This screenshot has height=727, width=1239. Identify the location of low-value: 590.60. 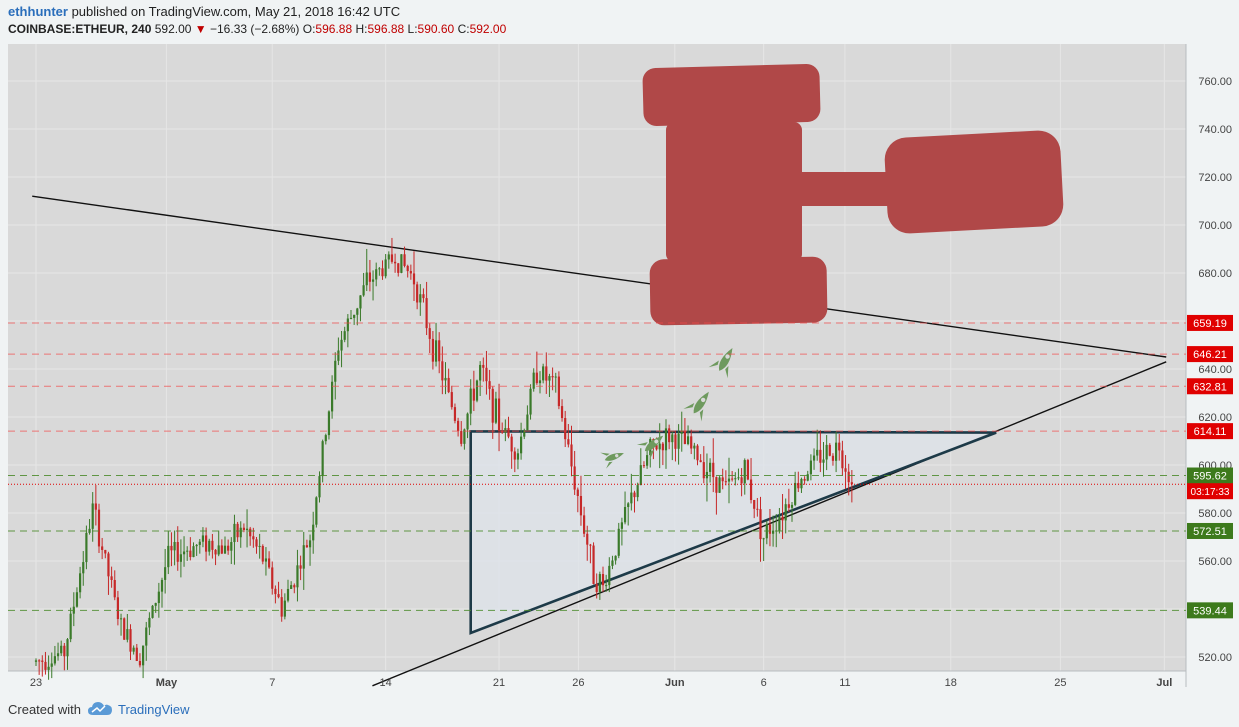
(436, 29).